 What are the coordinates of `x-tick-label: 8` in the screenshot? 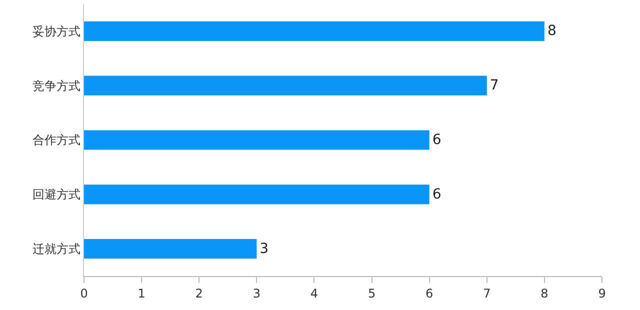 It's located at (544, 293).